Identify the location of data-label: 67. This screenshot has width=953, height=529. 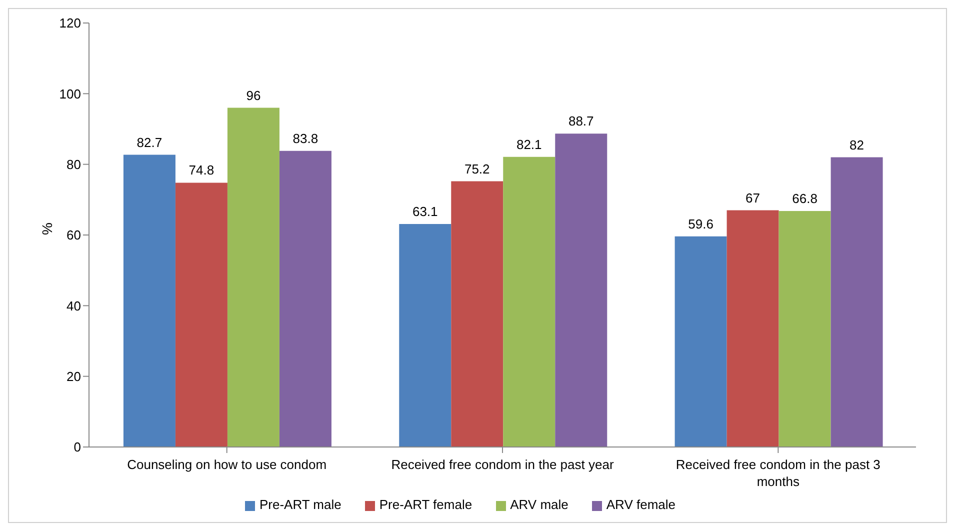
(753, 198).